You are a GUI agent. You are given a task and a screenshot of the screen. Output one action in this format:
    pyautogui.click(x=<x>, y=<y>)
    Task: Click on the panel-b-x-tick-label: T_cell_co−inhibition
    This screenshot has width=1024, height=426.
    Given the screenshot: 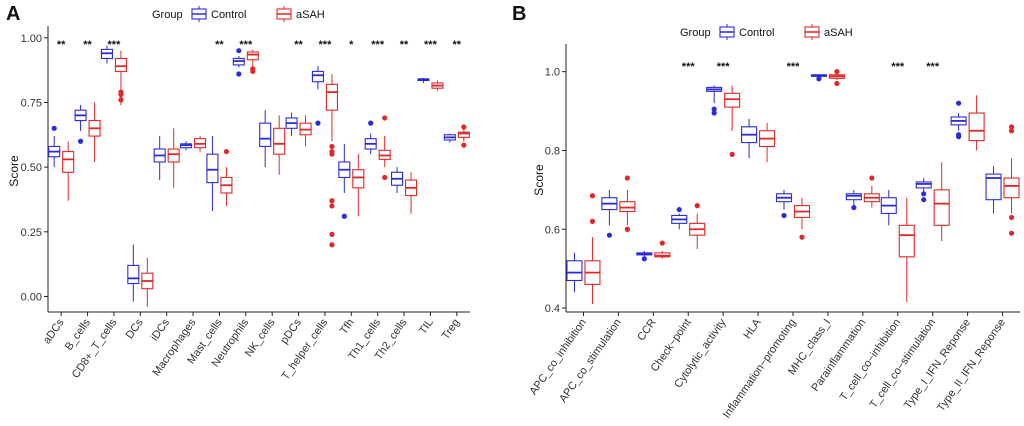 What is the action you would take?
    pyautogui.click(x=870, y=360)
    